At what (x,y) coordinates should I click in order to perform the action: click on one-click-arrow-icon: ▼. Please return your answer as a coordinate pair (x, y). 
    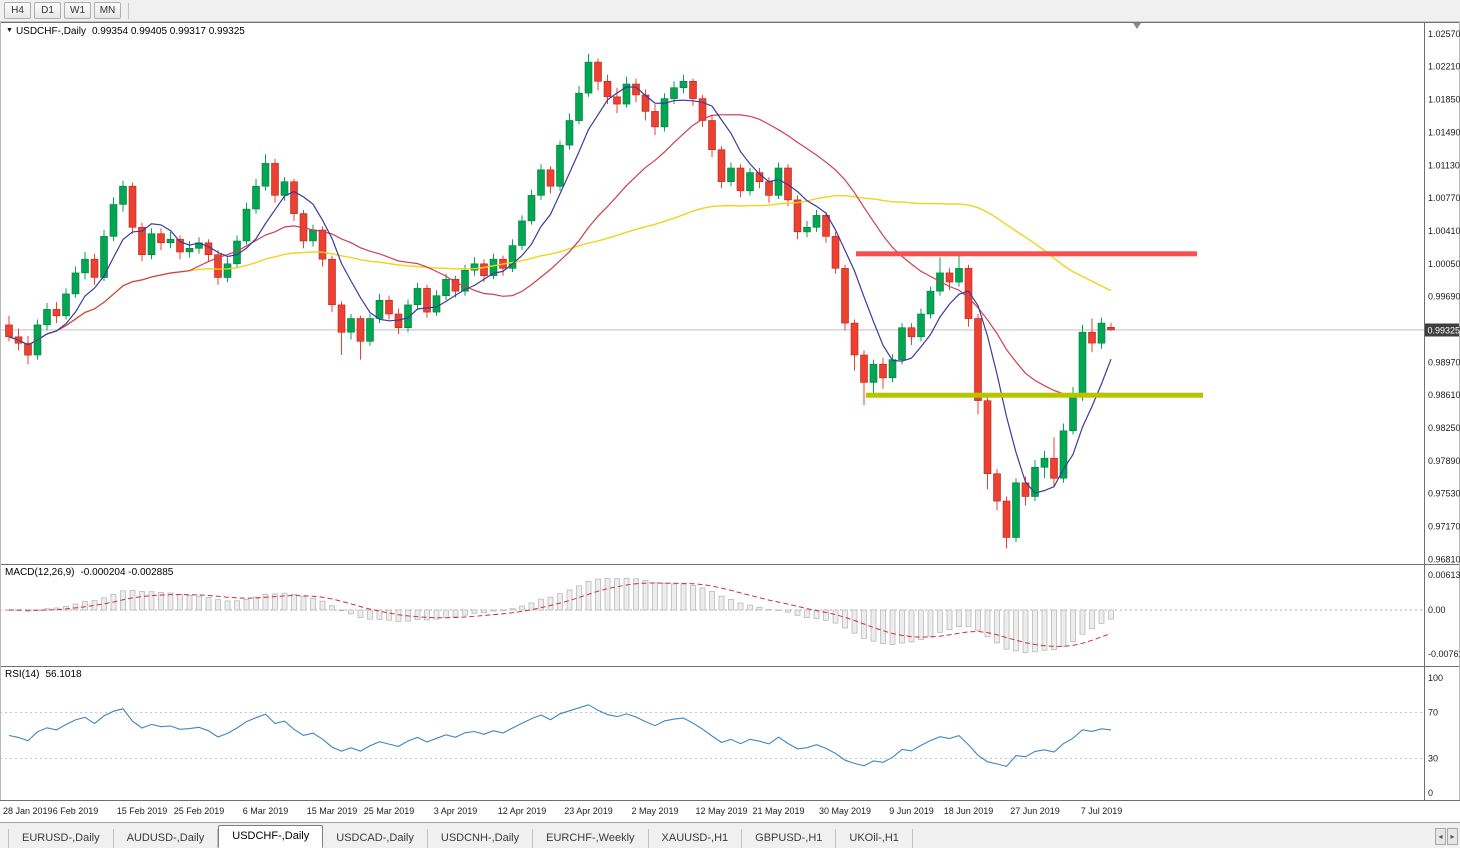
    Looking at the image, I should click on (9, 30).